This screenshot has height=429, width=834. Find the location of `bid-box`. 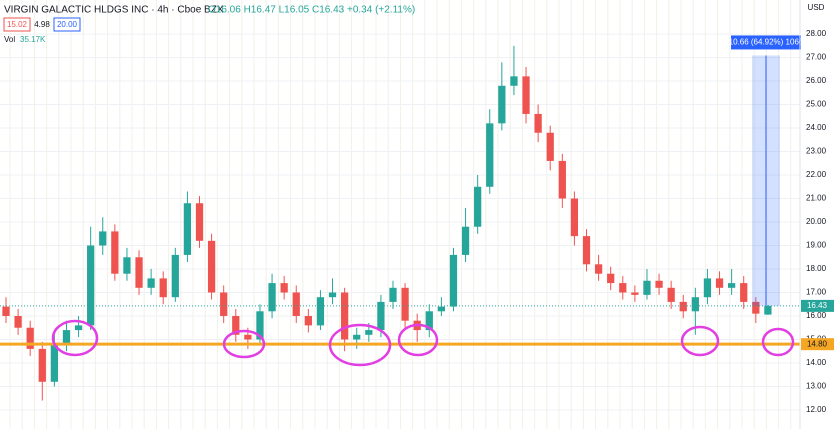

bid-box is located at coordinates (17, 24).